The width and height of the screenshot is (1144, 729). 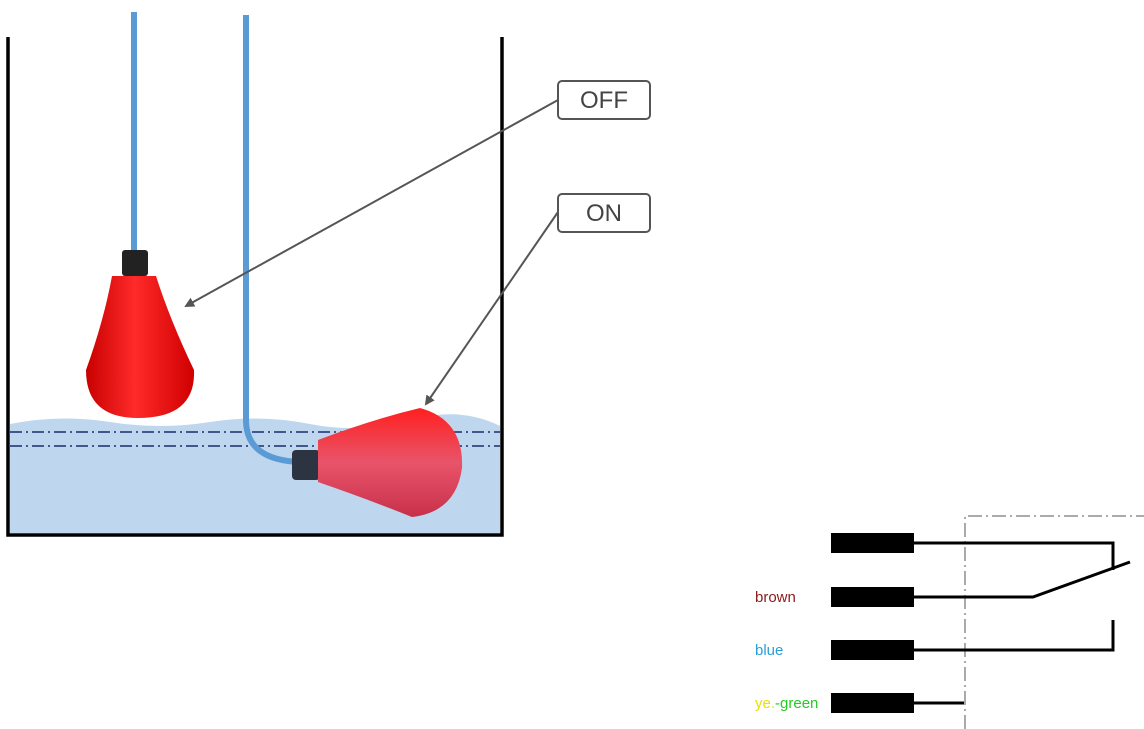 I want to click on callout-label: OFF, so click(x=604, y=100).